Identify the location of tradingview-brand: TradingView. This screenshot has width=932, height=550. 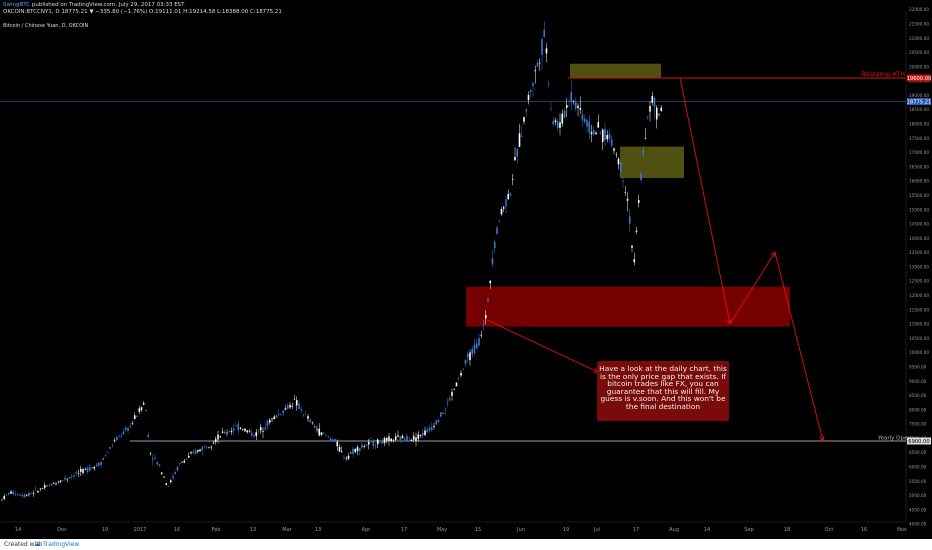
(61, 544).